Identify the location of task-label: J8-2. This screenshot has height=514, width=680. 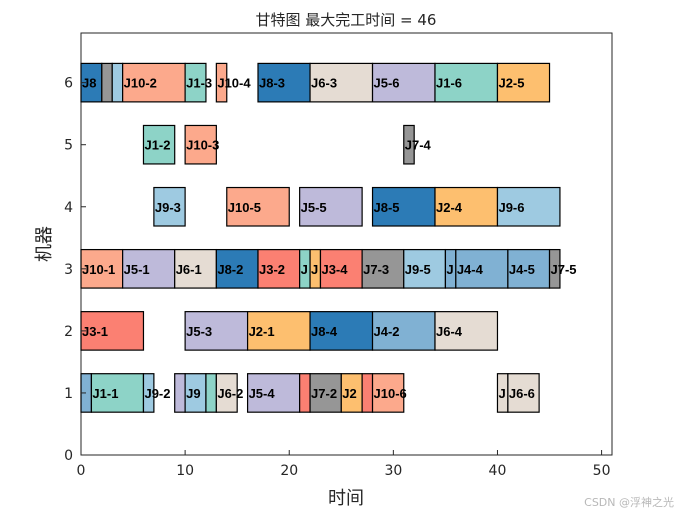
(230, 269).